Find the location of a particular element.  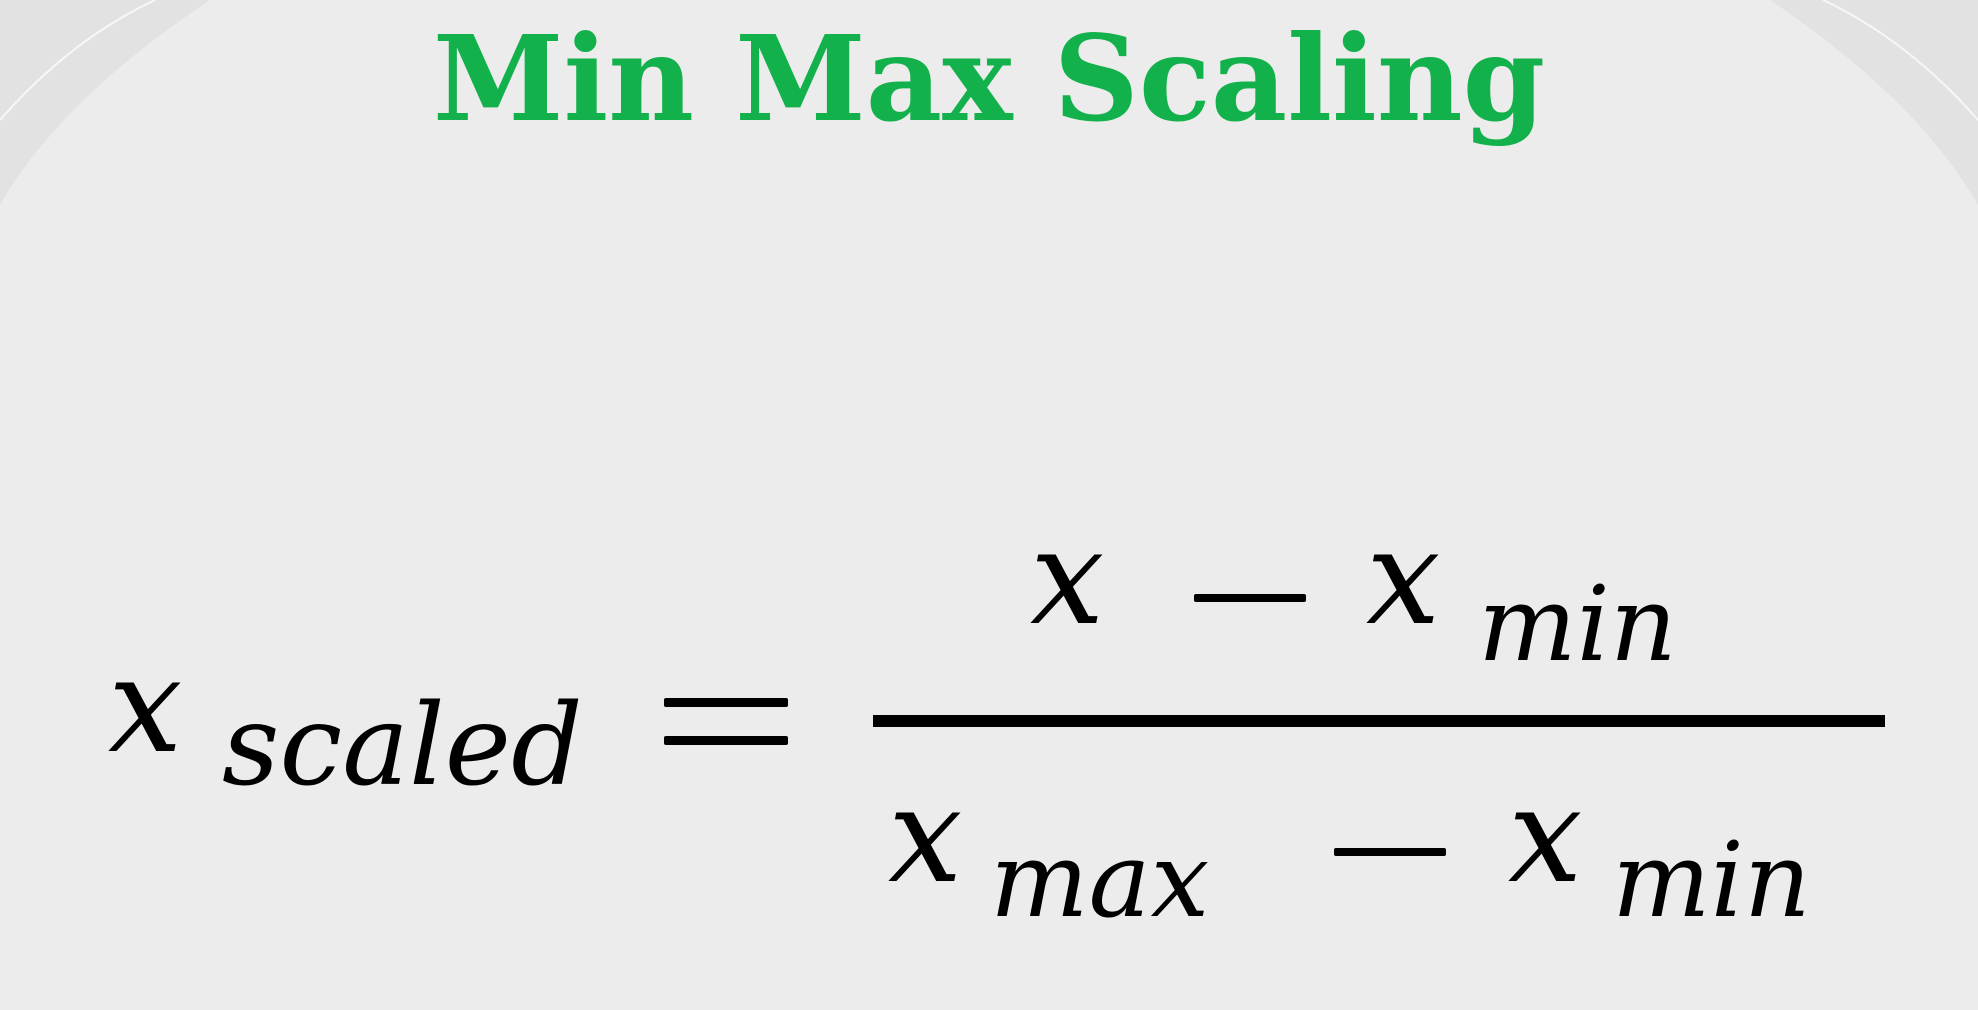

page-title: Min Max Scaling is located at coordinates (989, 78).